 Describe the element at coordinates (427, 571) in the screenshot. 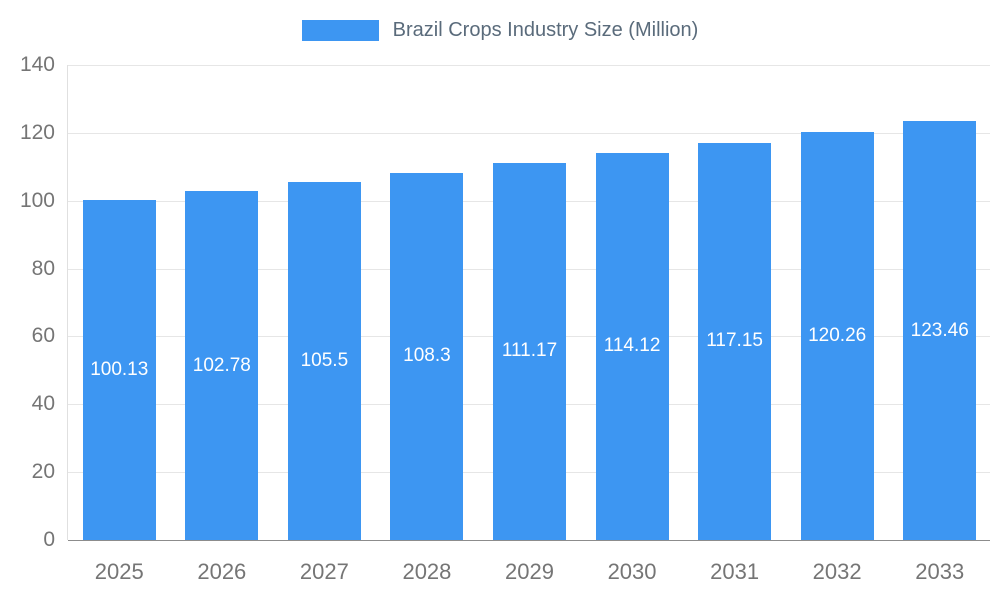

I see `x-axis-tick-label: 2028` at that location.